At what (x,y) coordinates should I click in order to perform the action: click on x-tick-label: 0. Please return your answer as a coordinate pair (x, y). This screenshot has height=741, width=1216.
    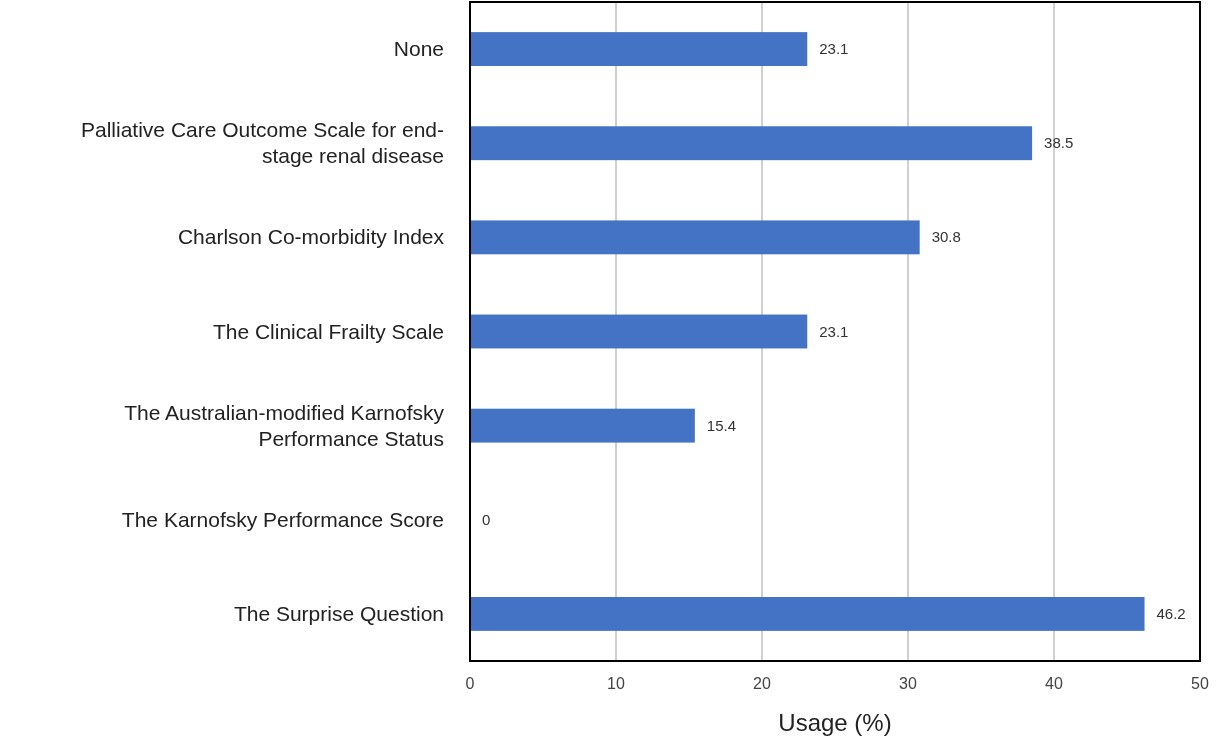
    Looking at the image, I should click on (470, 683).